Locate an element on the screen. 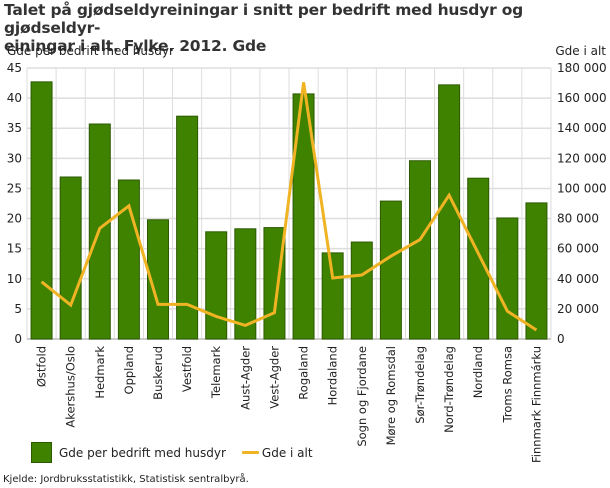 This screenshot has height=488, width=610. left-tick-label: 30 is located at coordinates (14, 158).